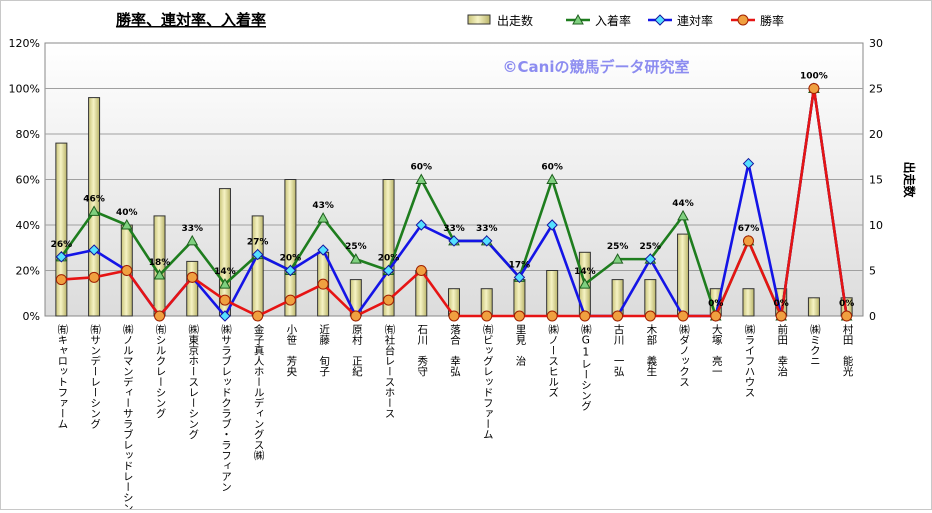 The width and height of the screenshot is (932, 513). I want to click on y2-tick-label: 15, so click(876, 180).